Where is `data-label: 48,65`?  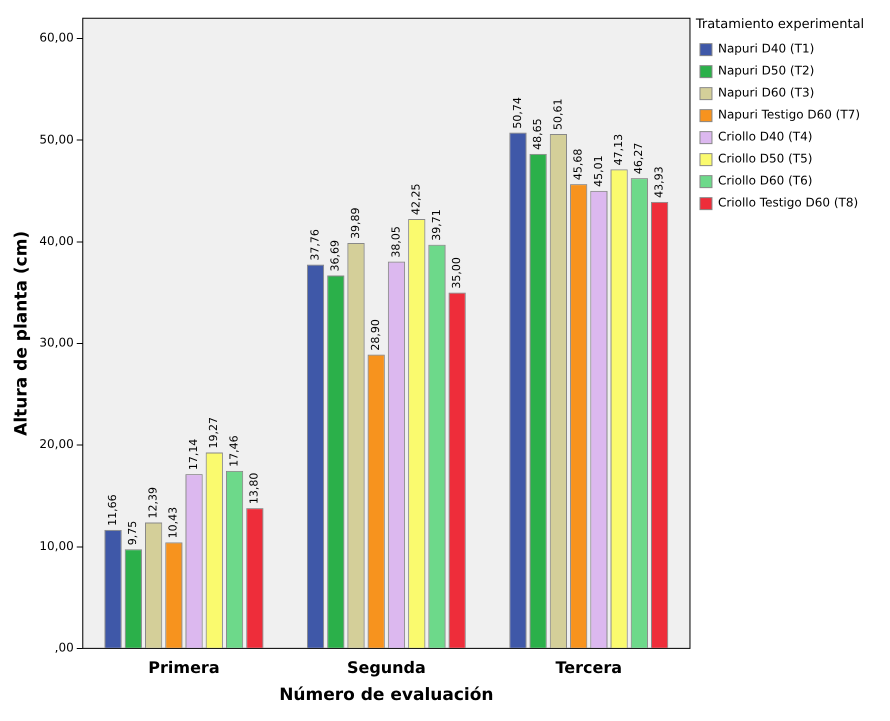 data-label: 48,65 is located at coordinates (537, 134).